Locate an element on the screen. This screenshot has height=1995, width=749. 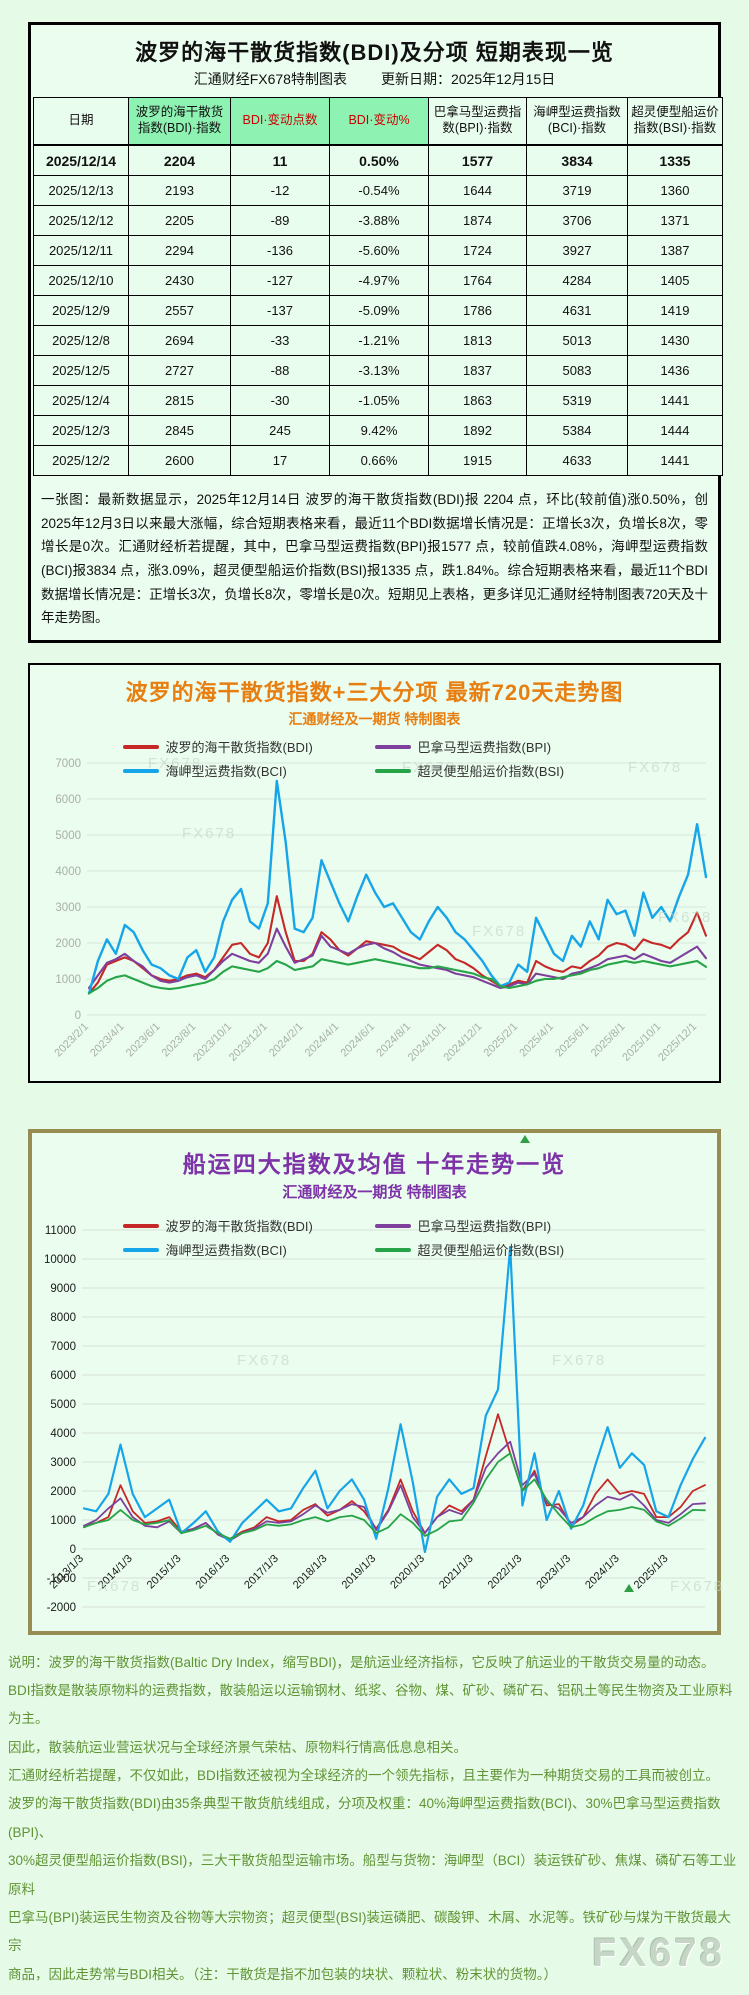
table-cell: 2694 is located at coordinates (179, 340).